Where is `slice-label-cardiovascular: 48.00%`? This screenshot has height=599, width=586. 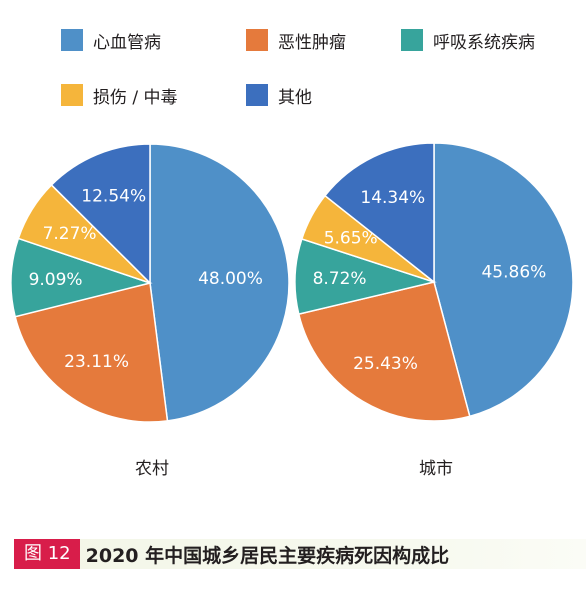
slice-label-cardiovascular: 48.00% is located at coordinates (230, 279).